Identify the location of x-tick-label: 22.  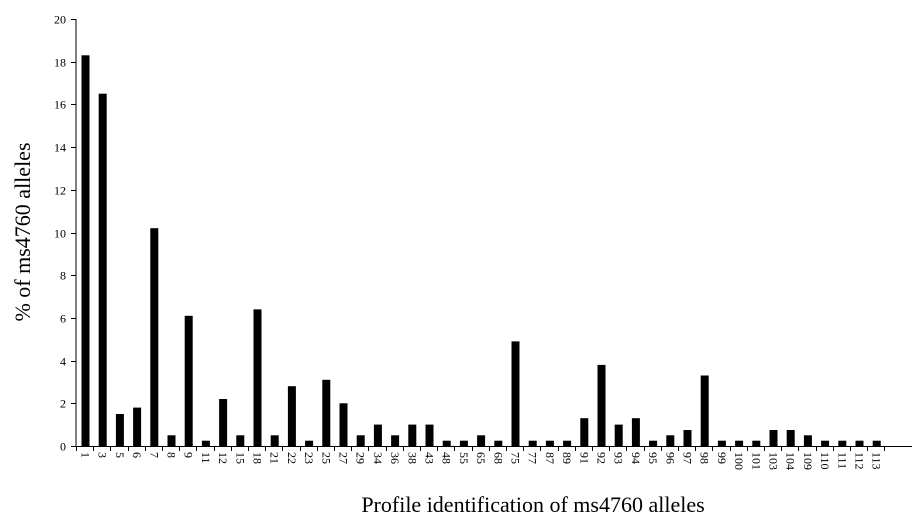
(292, 458).